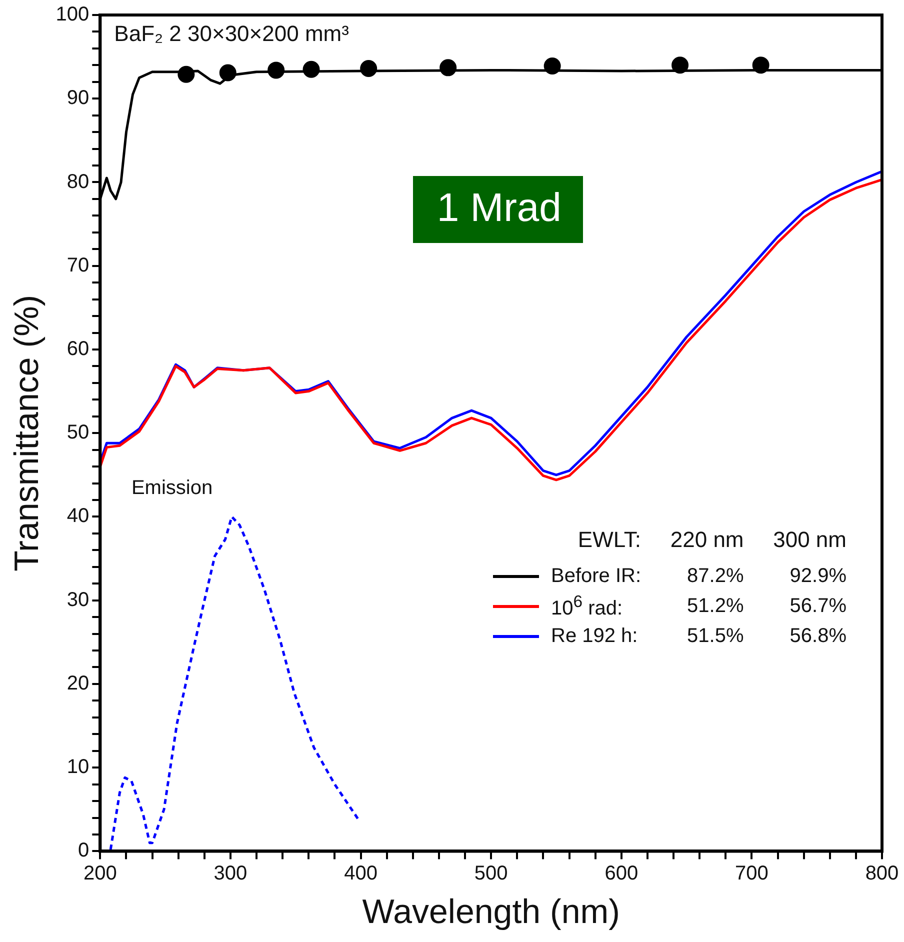 The image size is (904, 942). I want to click on annotation: 51.5%, so click(715, 636).